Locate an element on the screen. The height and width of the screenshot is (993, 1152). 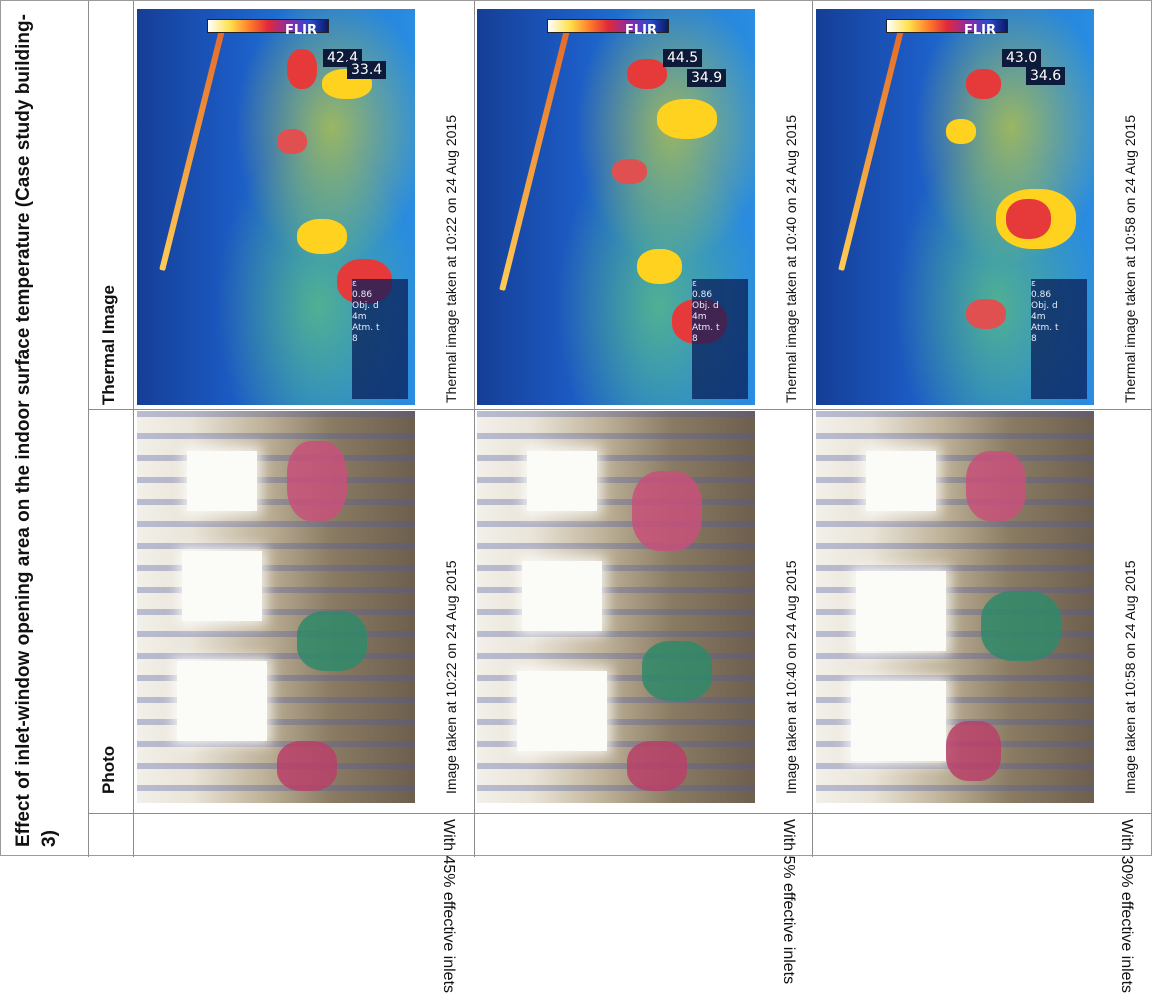
photo-caption: Image taken at 10:40 on 24 Aug 2015 is located at coordinates (791, 677).